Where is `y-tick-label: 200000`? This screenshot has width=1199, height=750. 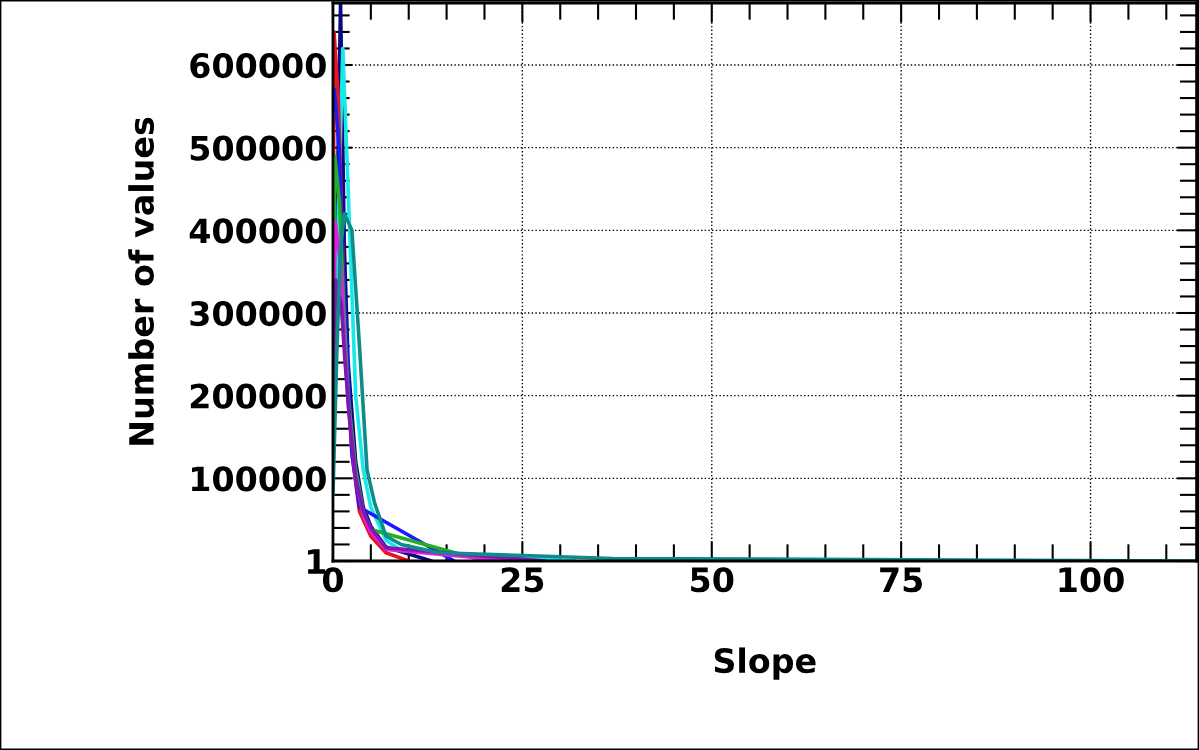
y-tick-label: 200000 is located at coordinates (258, 396).